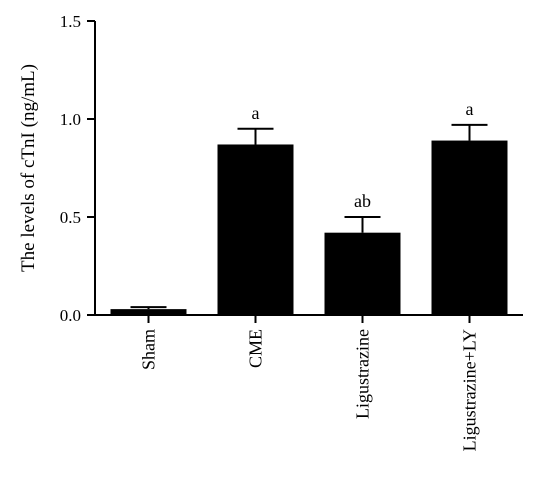 The width and height of the screenshot is (542, 492). Describe the element at coordinates (363, 374) in the screenshot. I see `x-tick-label: Ligustrazine` at that location.